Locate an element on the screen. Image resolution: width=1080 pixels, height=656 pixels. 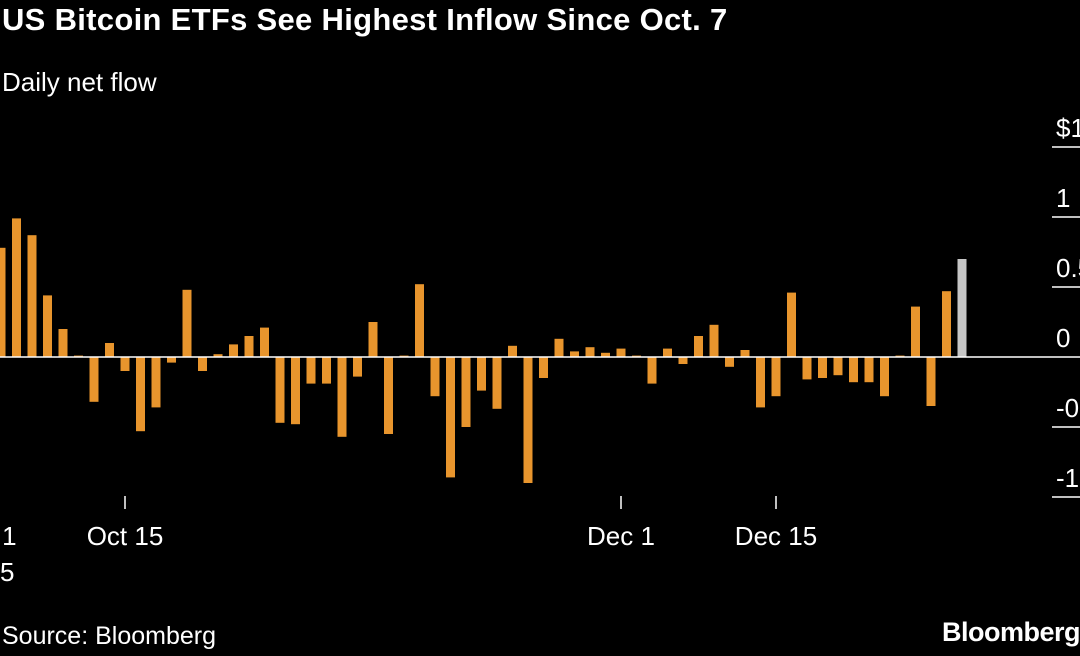
x-tick-label: Dec 15 is located at coordinates (776, 536).